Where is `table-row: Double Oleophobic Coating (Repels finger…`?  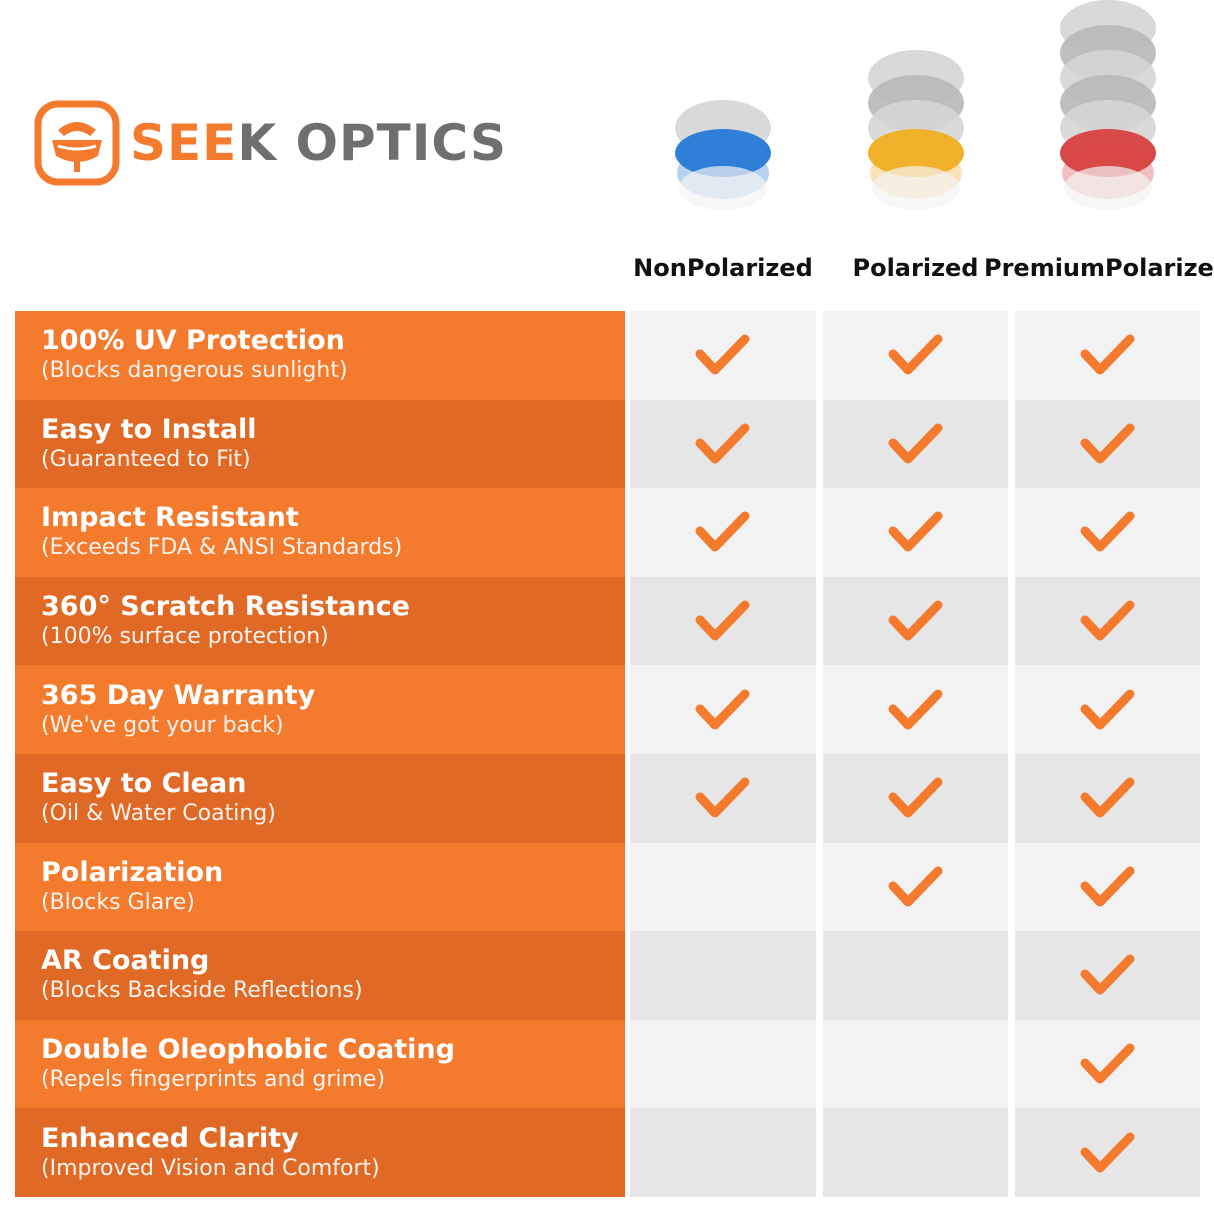 table-row: Double Oleophobic Coating (Repels finger… is located at coordinates (607, 1064).